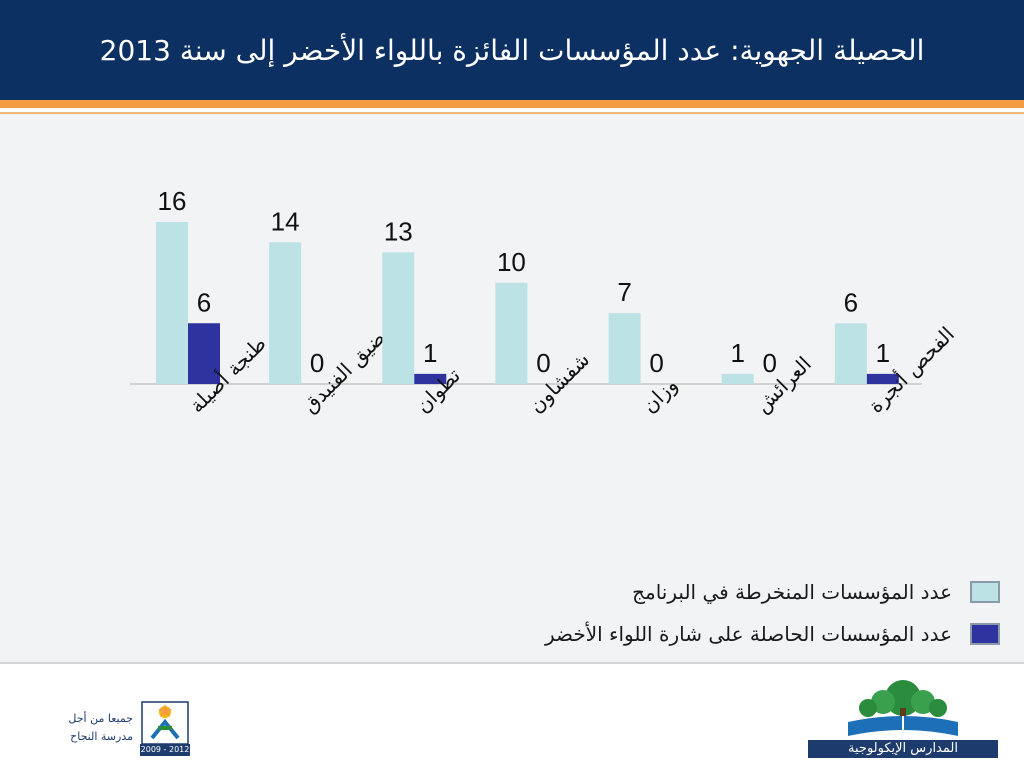 This screenshot has height=768, width=1024. Describe the element at coordinates (511, 262) in the screenshot. I see `data-label-series-1-4: 10` at that location.